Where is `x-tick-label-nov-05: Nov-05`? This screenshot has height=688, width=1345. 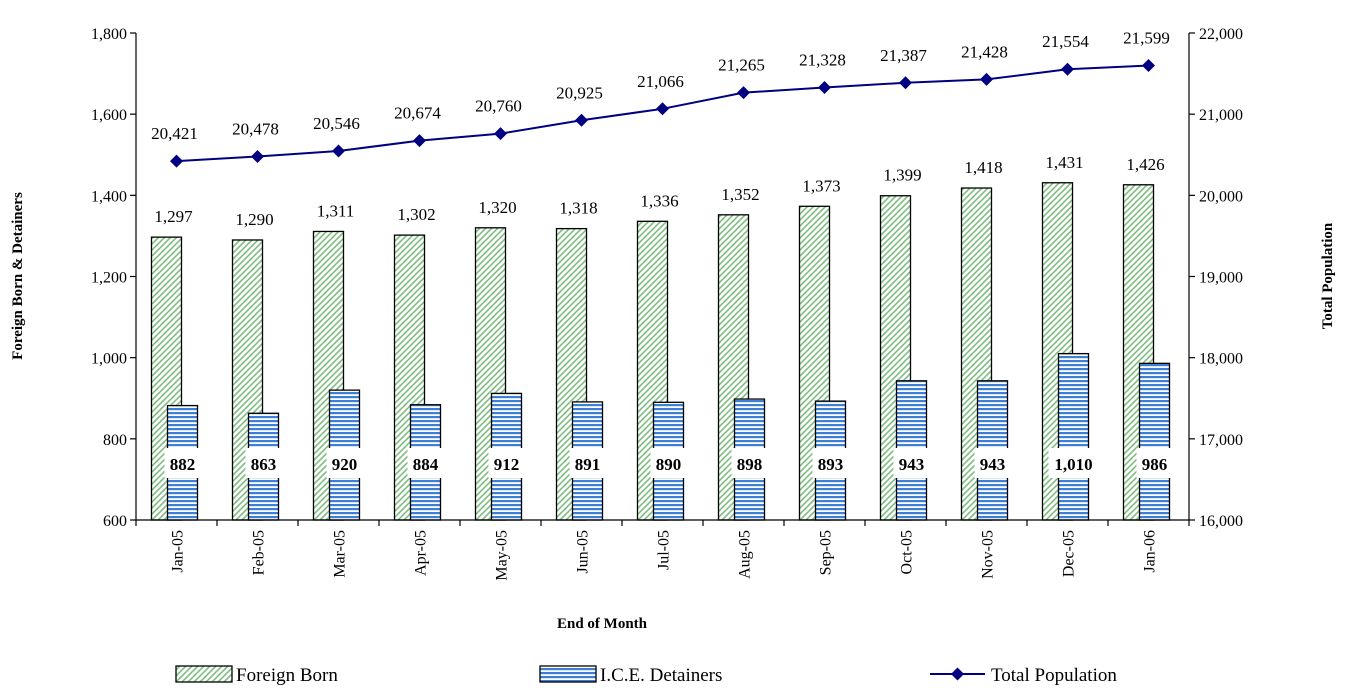
x-tick-label-nov-05: Nov-05 is located at coordinates (988, 554).